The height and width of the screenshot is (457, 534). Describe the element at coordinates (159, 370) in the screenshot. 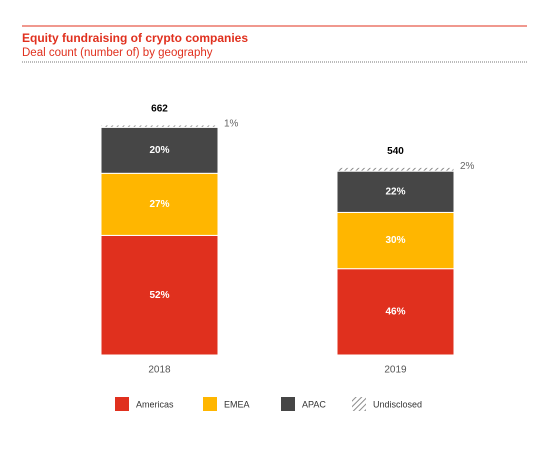

I see `x-tick-label: 2018` at that location.